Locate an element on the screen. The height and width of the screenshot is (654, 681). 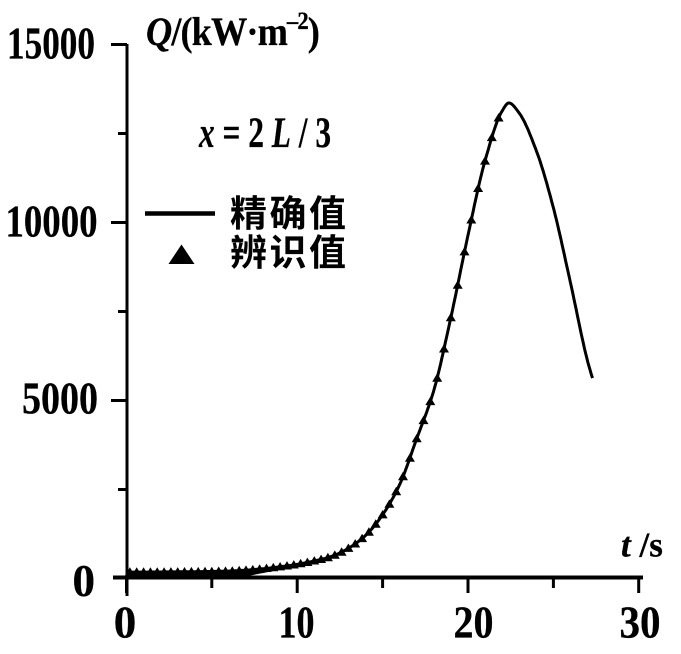
svg-text: 20 is located at coordinates (474, 623).